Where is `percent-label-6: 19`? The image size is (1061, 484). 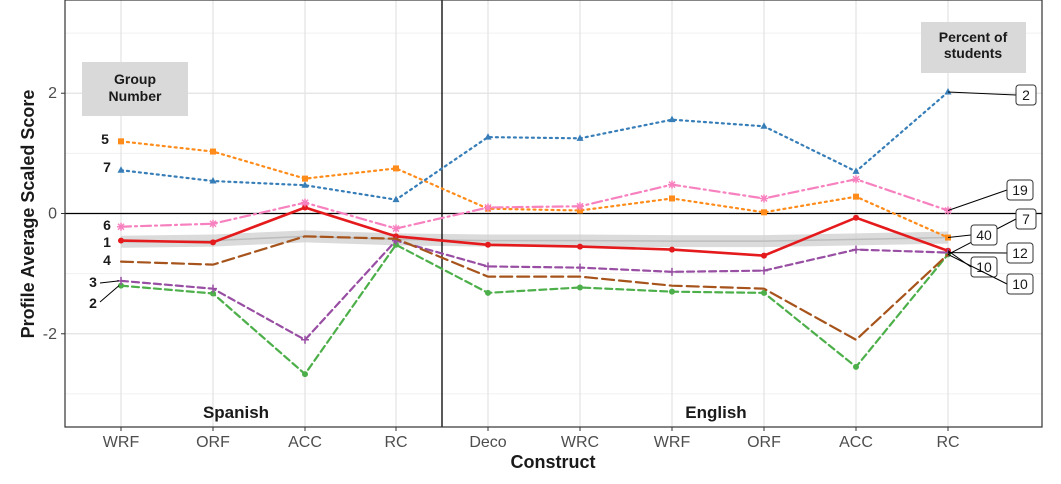 percent-label-6: 19 is located at coordinates (1020, 190).